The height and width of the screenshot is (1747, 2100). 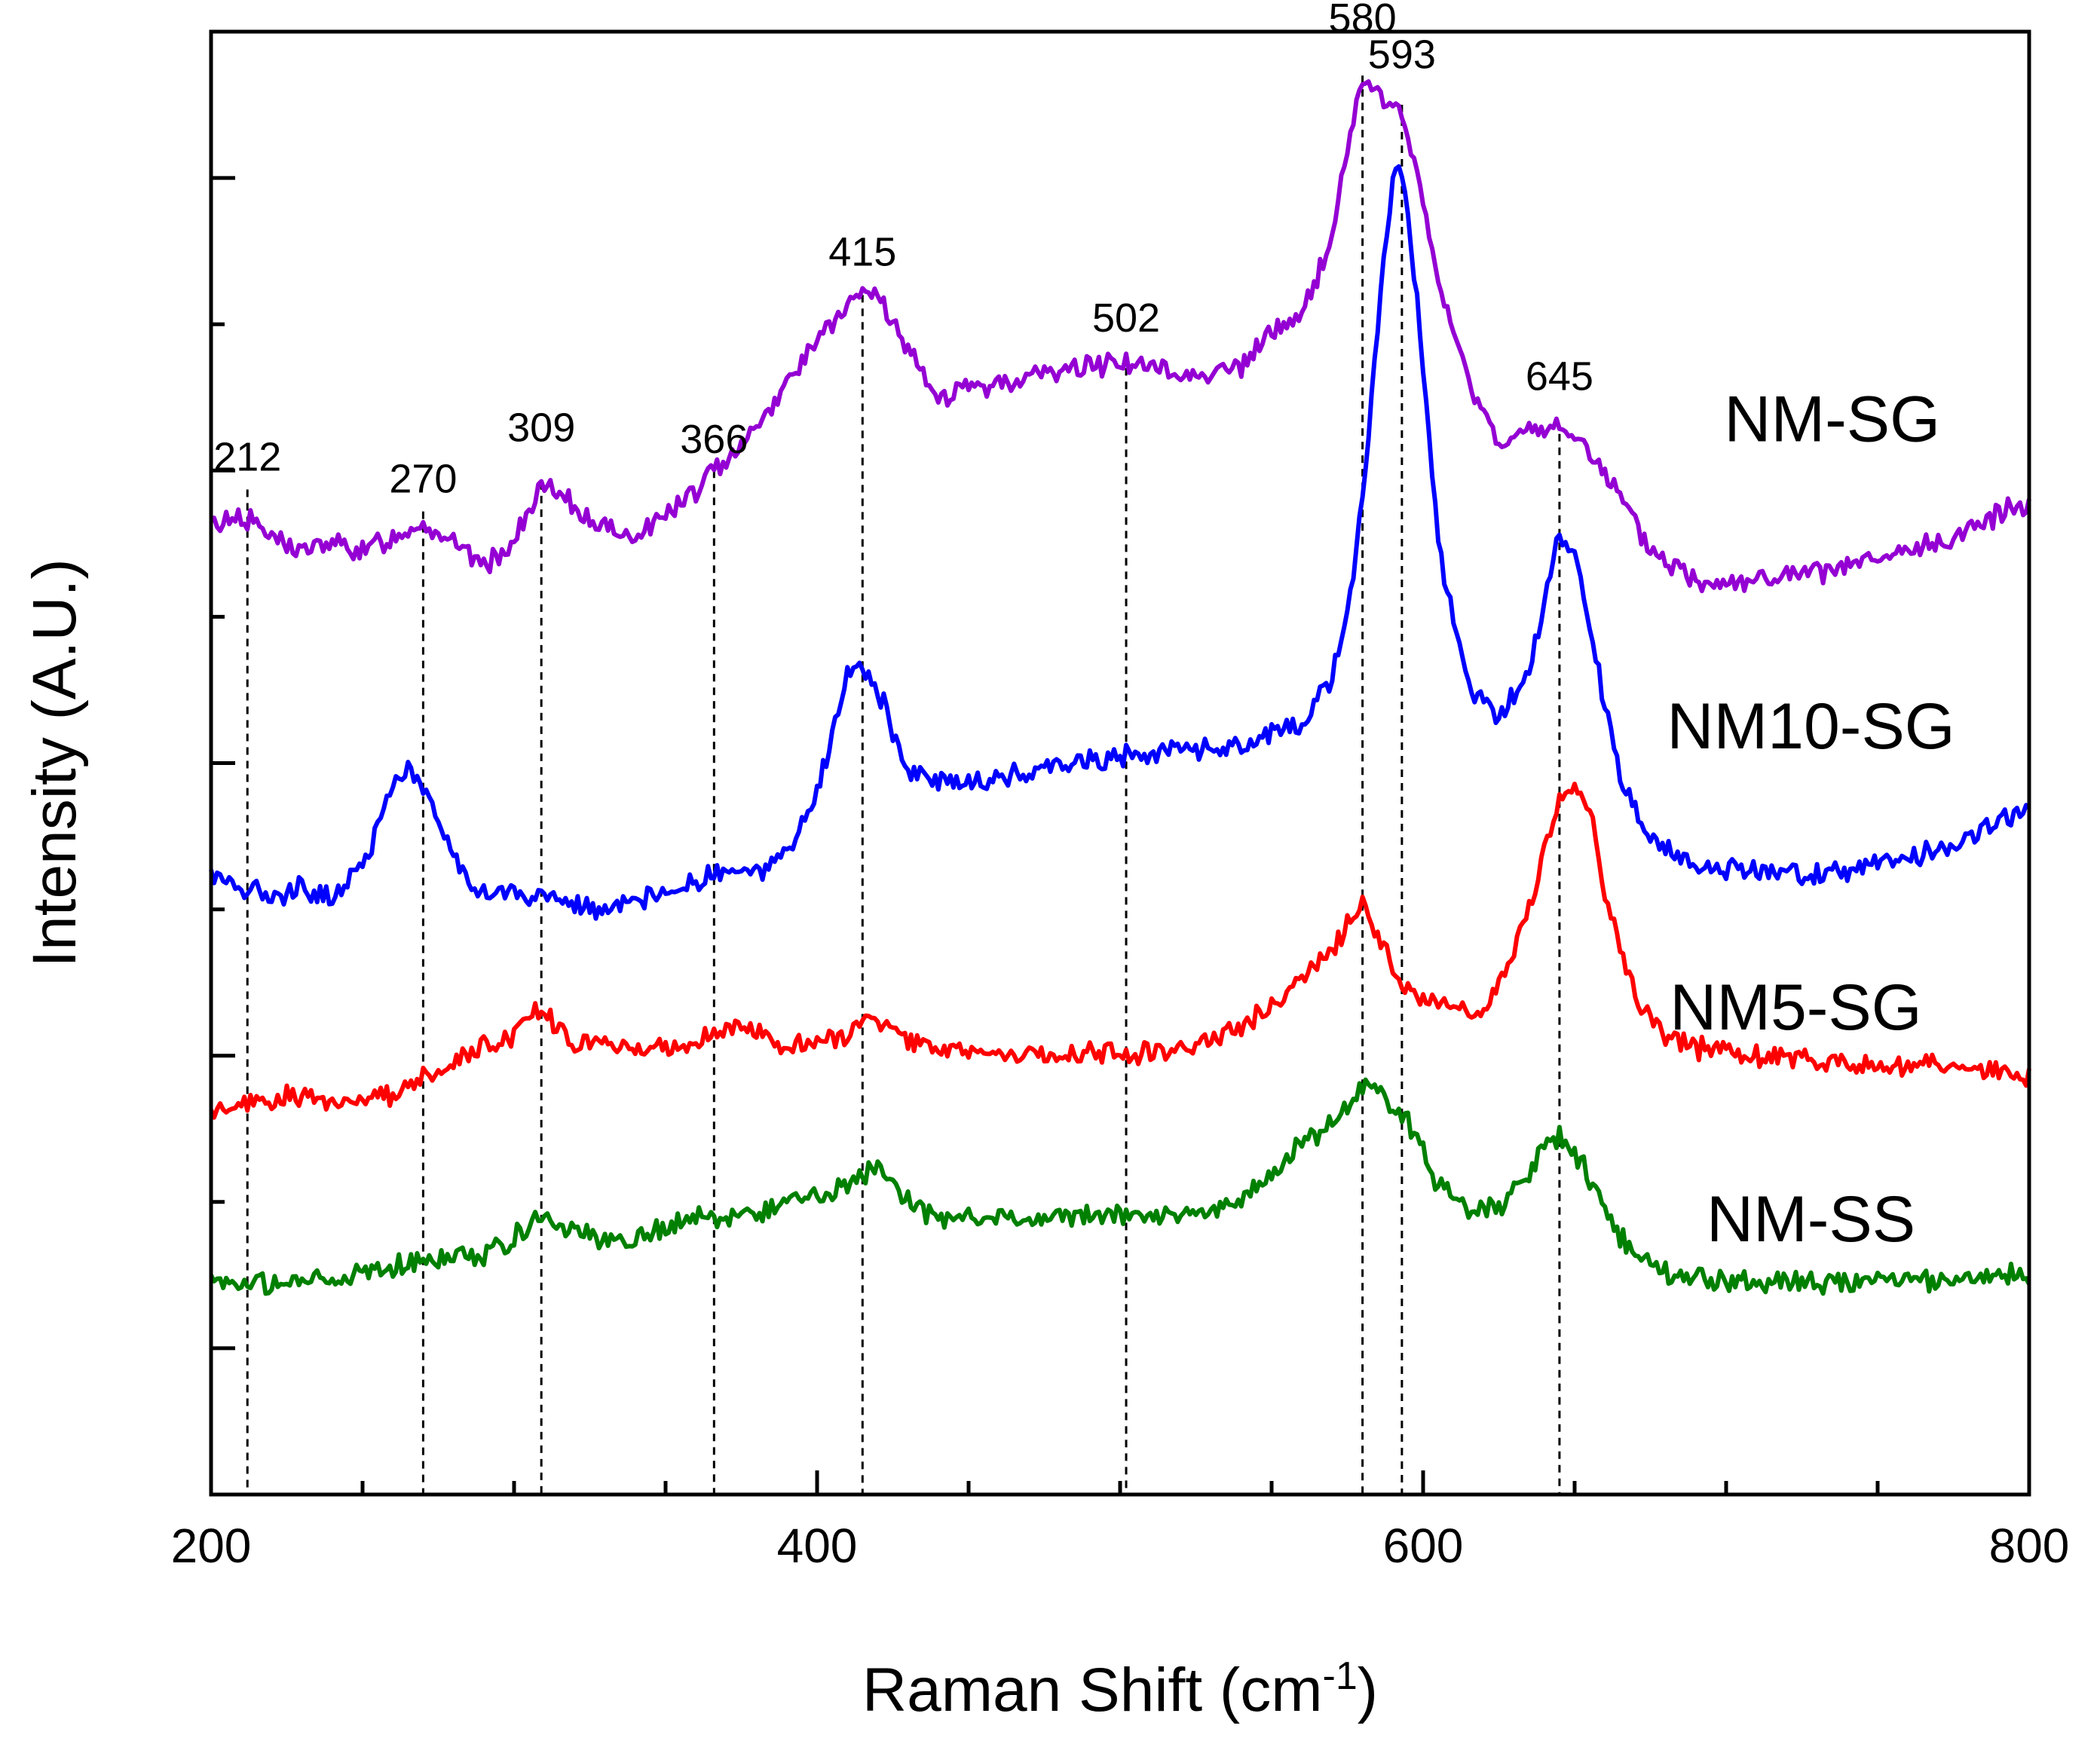 I want to click on peak-label: 593, so click(x=1402, y=55).